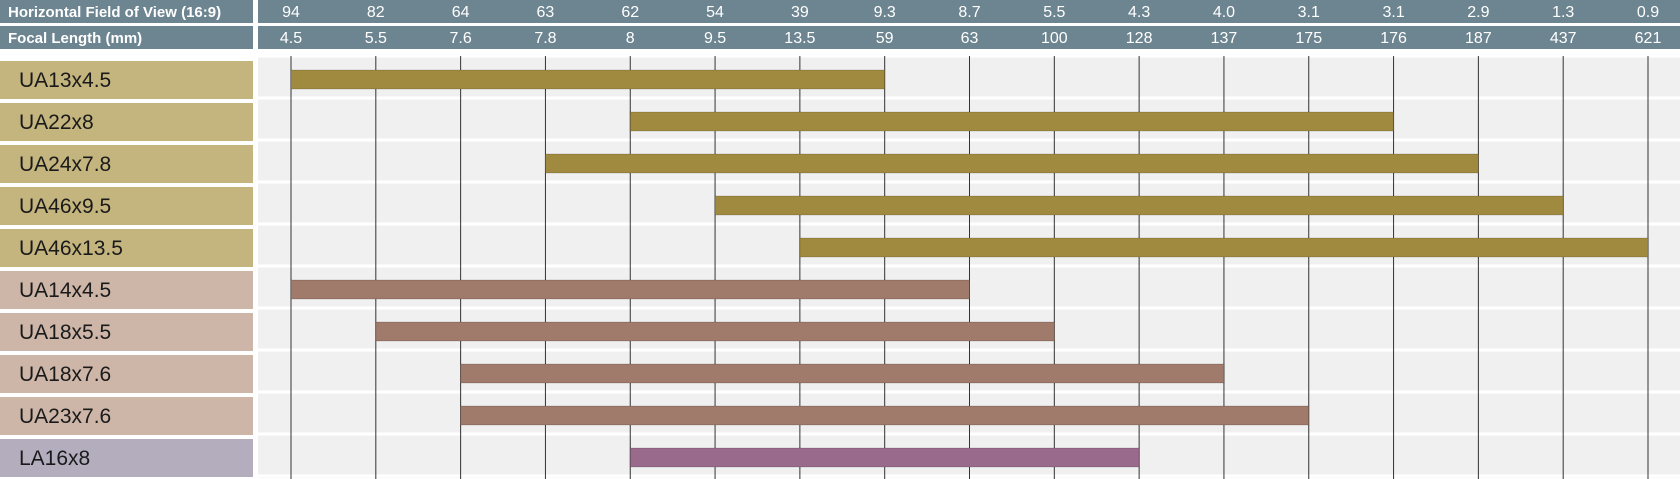 Image resolution: width=1680 pixels, height=479 pixels. What do you see at coordinates (630, 12) in the screenshot?
I see `fov-tick-label: 62` at bounding box center [630, 12].